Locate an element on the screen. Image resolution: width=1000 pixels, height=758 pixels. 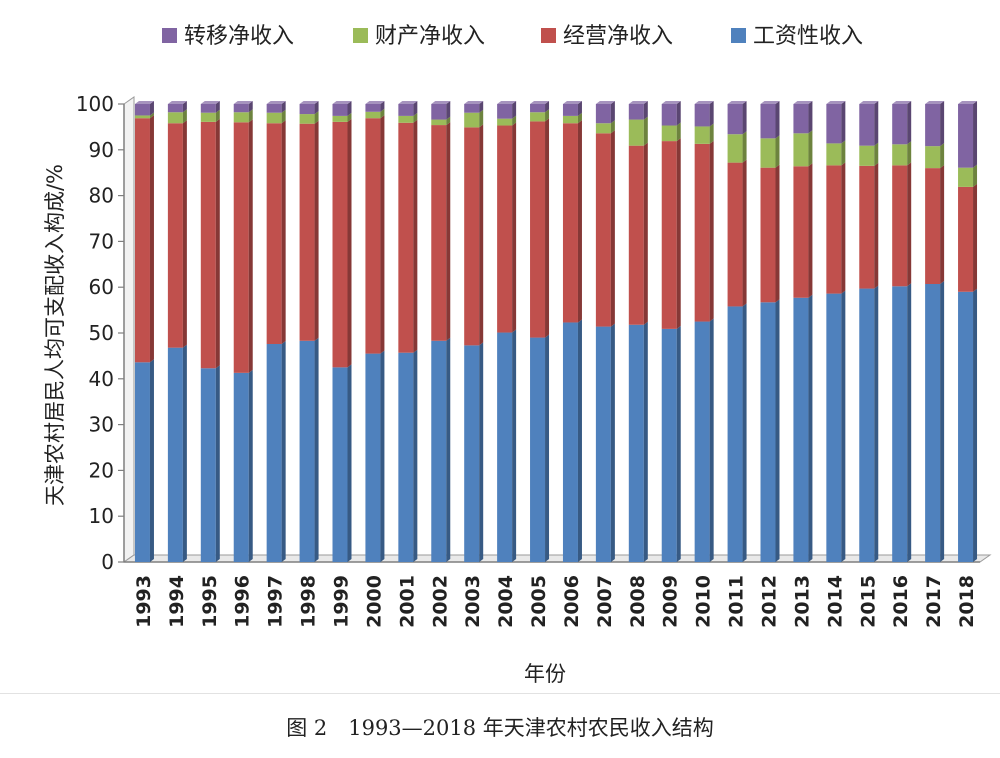
bar-stack-2005 is located at coordinates (540, 331).